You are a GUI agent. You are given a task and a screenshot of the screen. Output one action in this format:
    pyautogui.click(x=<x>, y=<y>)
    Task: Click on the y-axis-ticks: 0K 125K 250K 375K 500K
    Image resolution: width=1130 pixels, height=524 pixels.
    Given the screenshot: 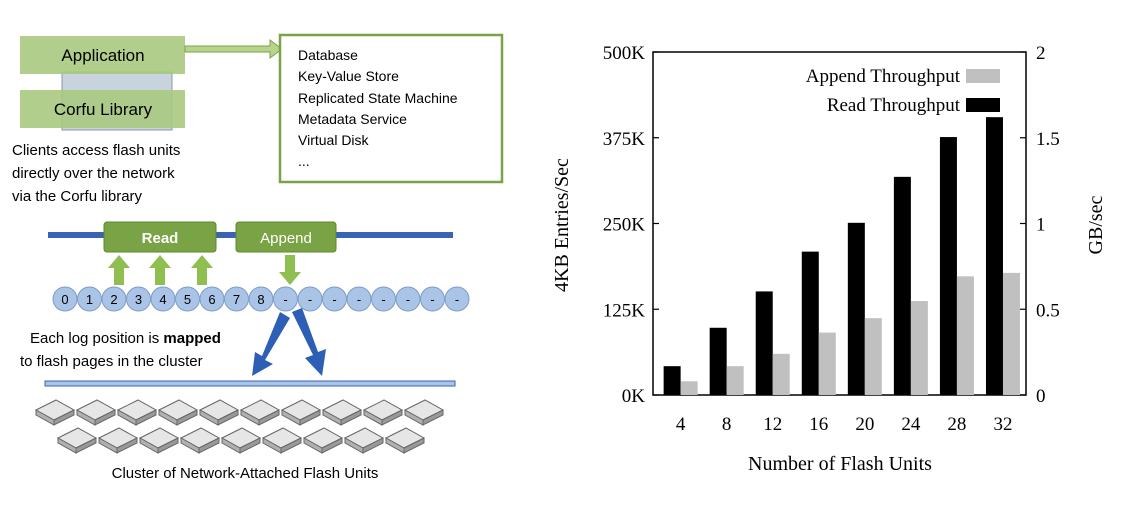 What is the action you would take?
    pyautogui.click(x=631, y=225)
    